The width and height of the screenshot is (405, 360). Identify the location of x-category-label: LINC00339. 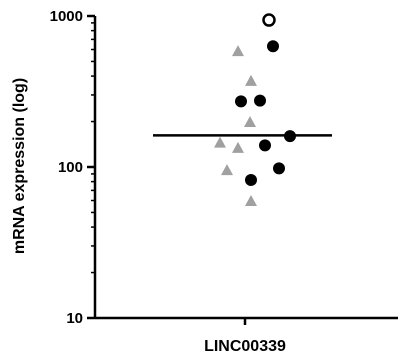
(245, 346).